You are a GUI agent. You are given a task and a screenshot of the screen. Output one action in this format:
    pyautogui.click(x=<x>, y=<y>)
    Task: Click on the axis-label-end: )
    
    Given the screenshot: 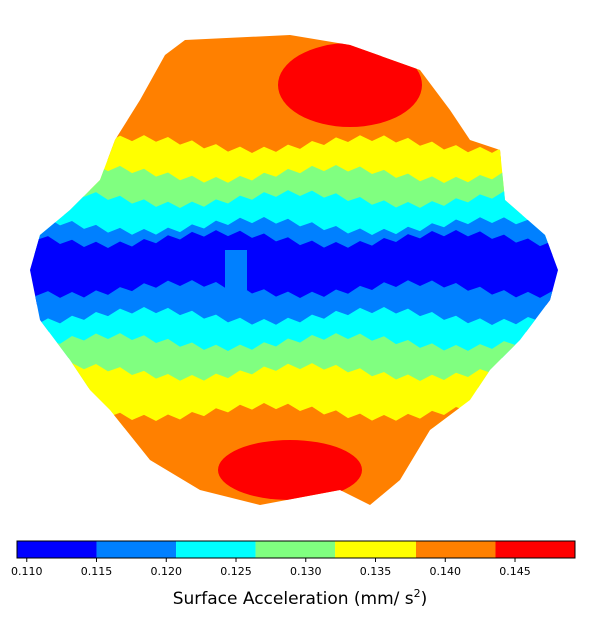 What is the action you would take?
    pyautogui.click(x=424, y=599)
    